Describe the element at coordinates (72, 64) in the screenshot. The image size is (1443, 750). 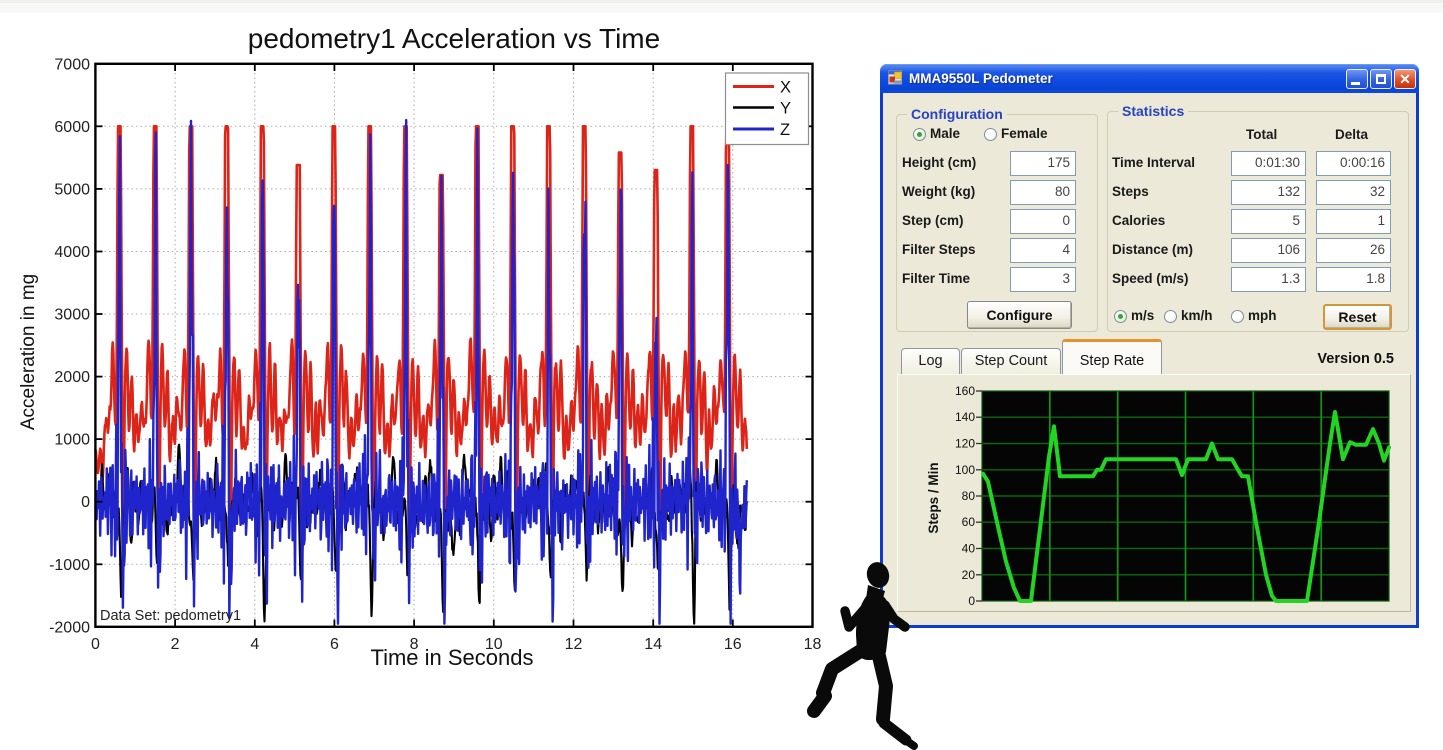
I see `svg-text: 7000` at that location.